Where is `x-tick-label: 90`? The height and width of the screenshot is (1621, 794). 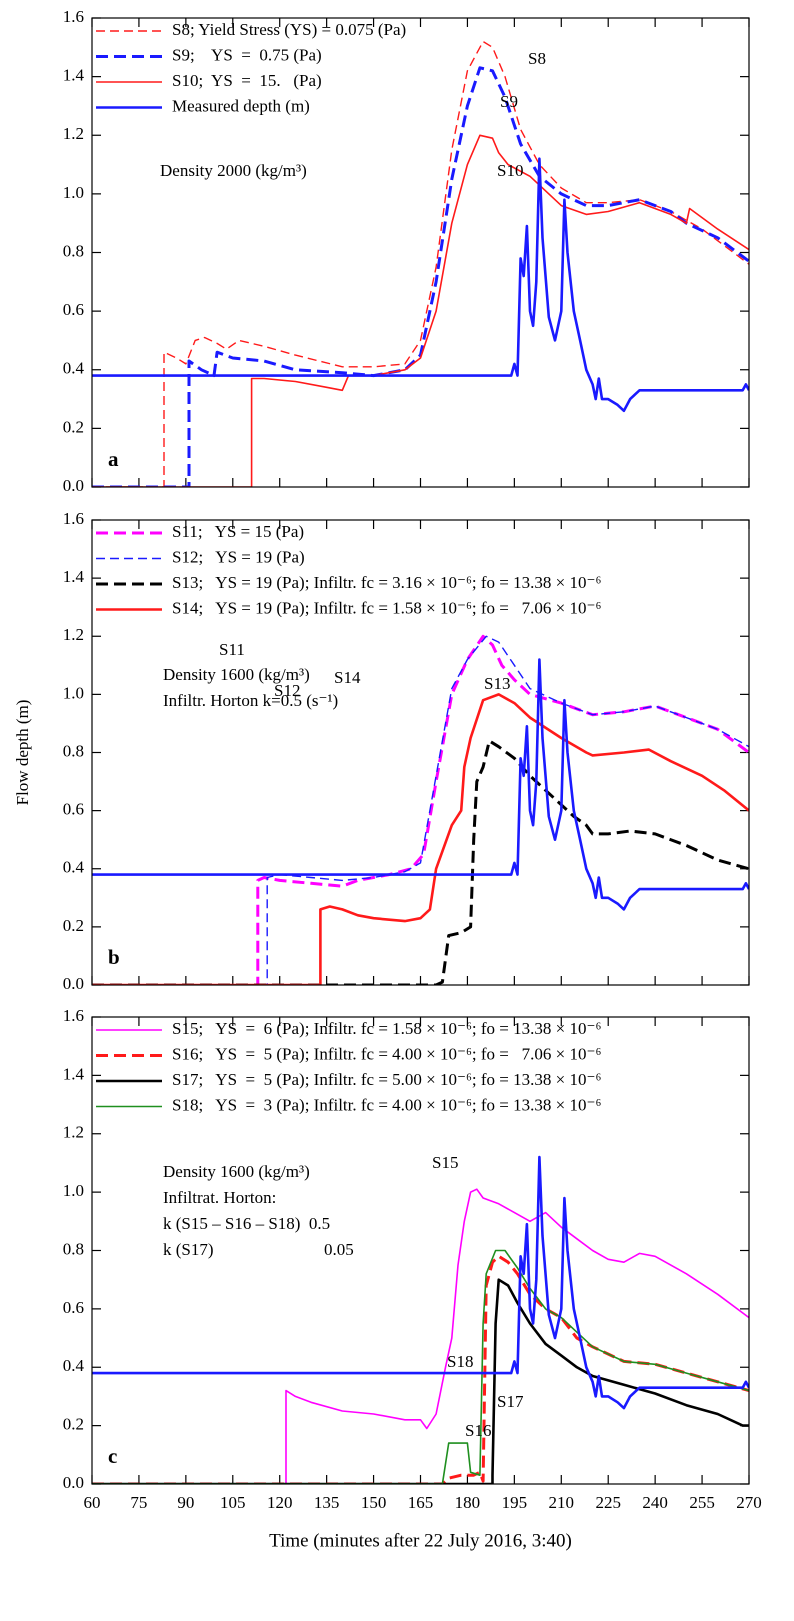 x-tick-label: 90 is located at coordinates (185, 1502).